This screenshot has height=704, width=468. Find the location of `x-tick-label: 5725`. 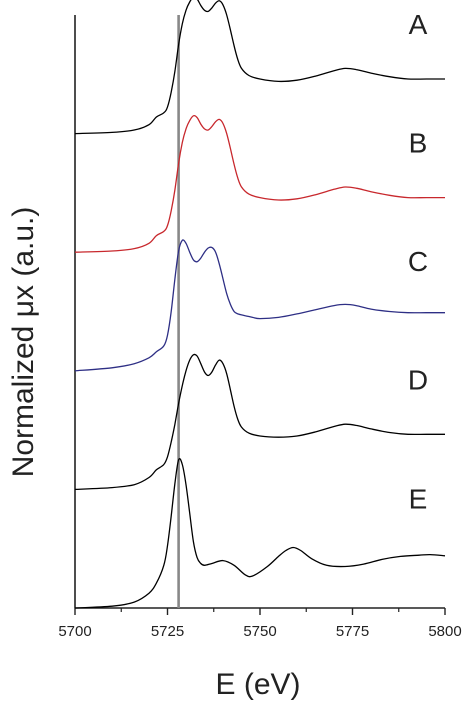

x-tick-label: 5725 is located at coordinates (167, 631).